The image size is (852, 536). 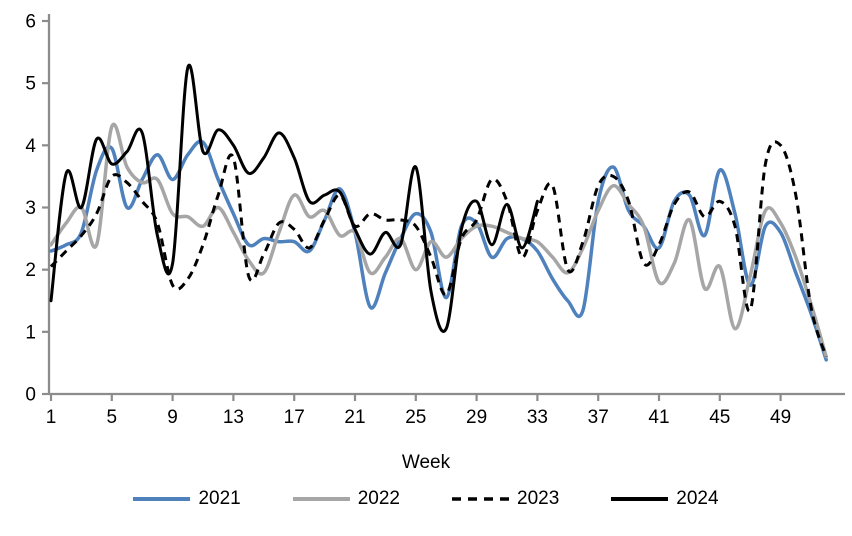 What do you see at coordinates (354, 417) in the screenshot?
I see `x-tick-label: 21` at bounding box center [354, 417].